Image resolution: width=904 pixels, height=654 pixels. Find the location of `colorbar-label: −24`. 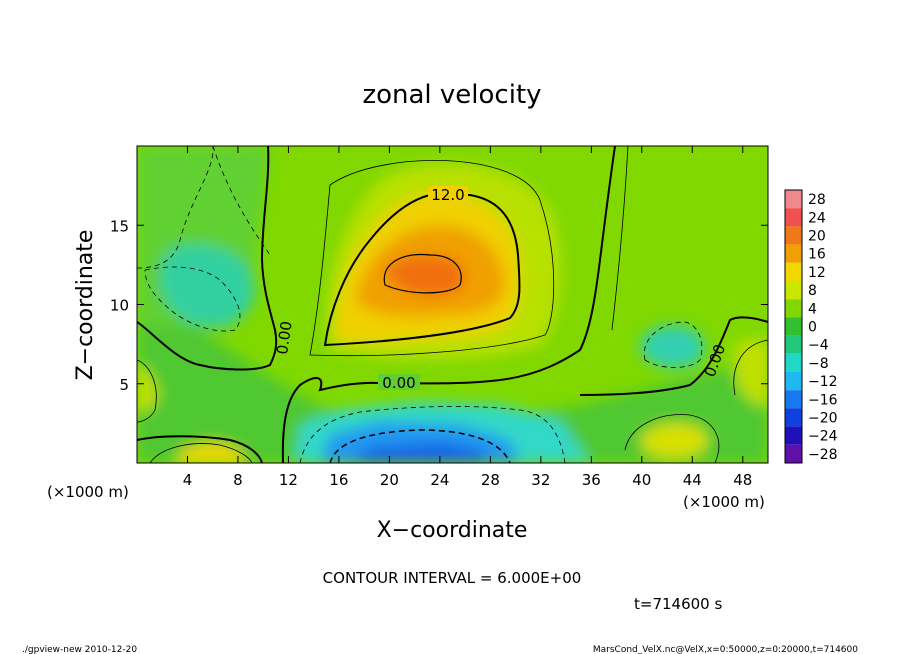

colorbar-label: −24 is located at coordinates (823, 437).